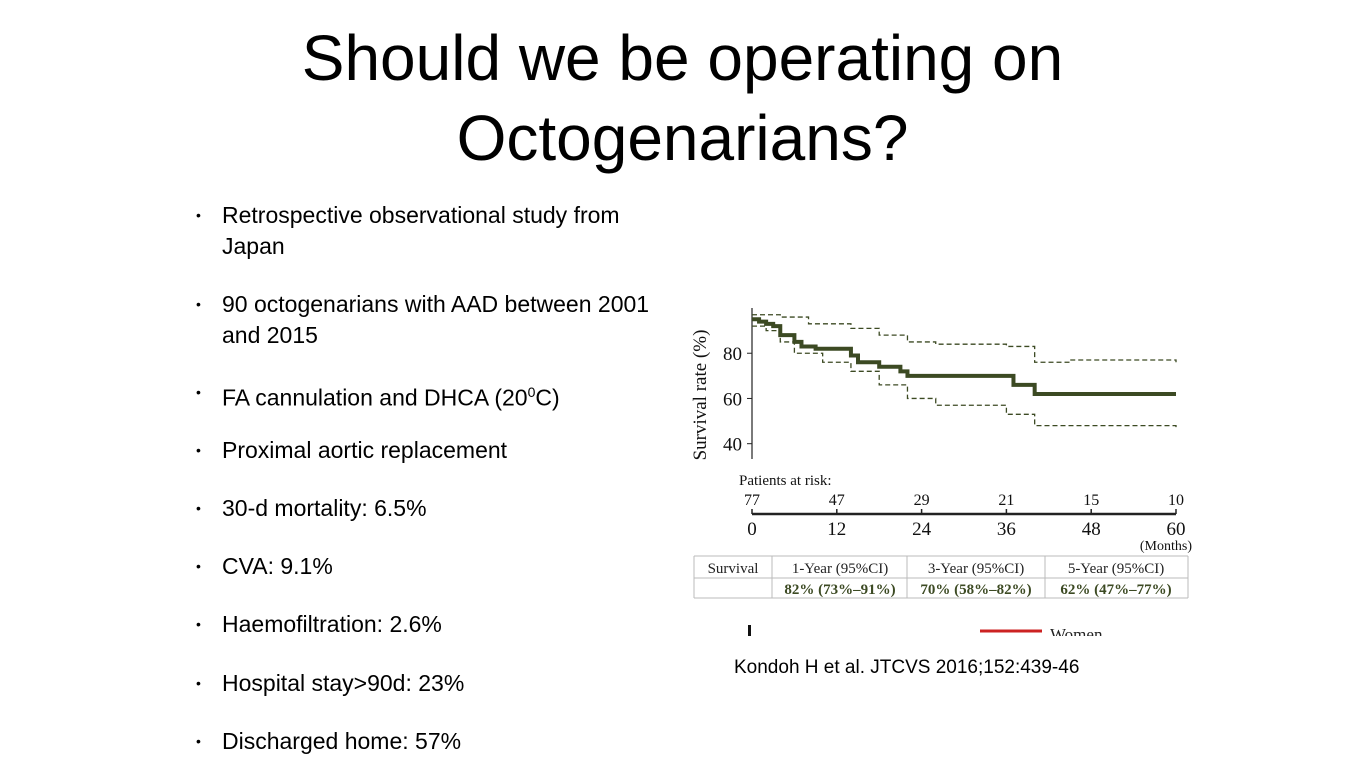 Image resolution: width=1365 pixels, height=768 pixels. Describe the element at coordinates (1166, 546) in the screenshot. I see `x-axis-label: (Months)` at that location.